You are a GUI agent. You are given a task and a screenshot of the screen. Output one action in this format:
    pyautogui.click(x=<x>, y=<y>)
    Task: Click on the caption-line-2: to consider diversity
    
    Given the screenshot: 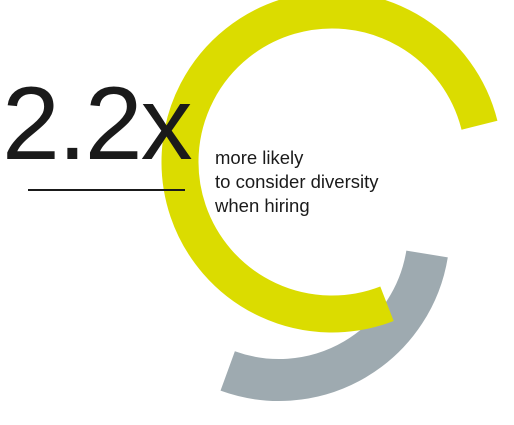 What is the action you would take?
    pyautogui.click(x=297, y=181)
    